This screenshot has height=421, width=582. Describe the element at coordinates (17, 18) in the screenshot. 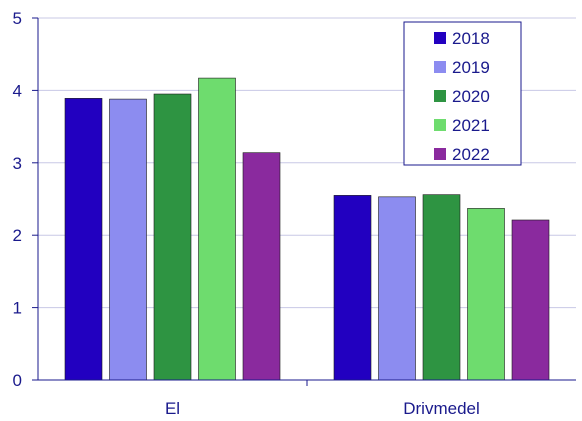

I see `y-tick-label: 5` at that location.